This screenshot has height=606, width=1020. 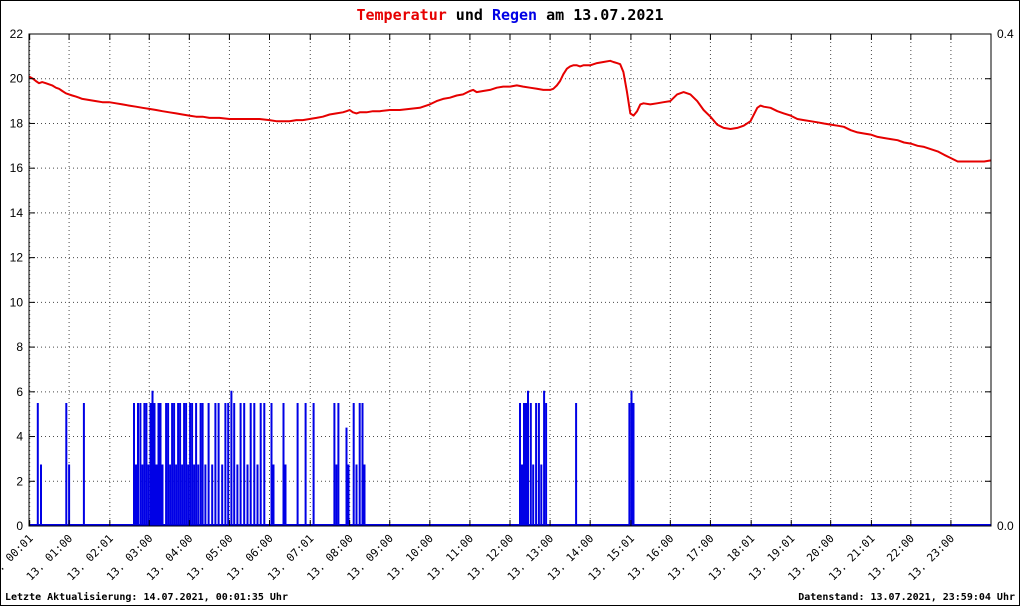 I want to click on title-date-label: am 13.07.2021, so click(x=600, y=15).